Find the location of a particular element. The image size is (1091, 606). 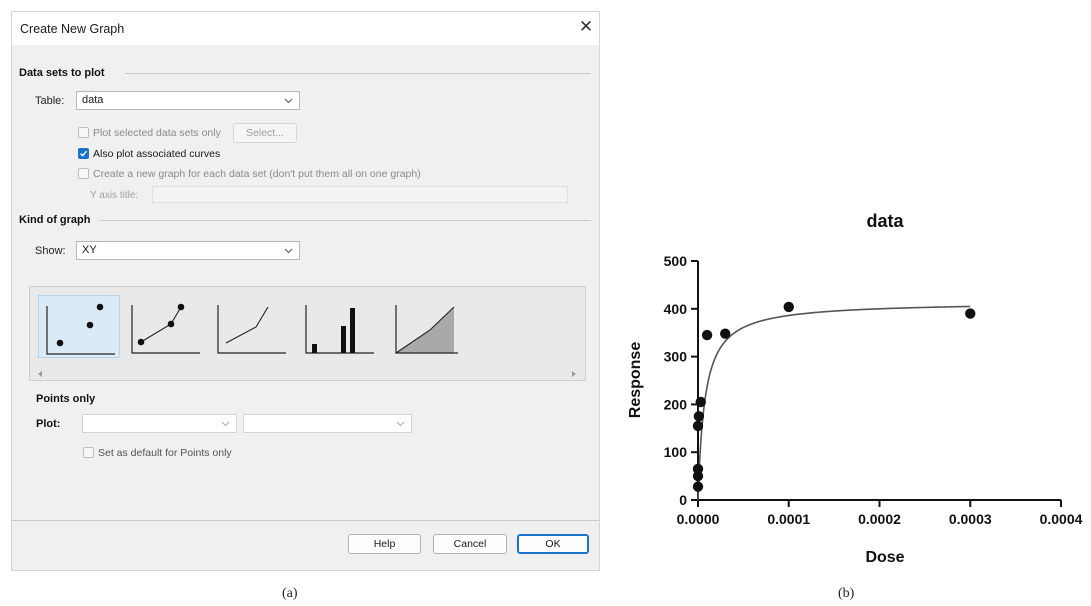

y-axis-label: Response is located at coordinates (635, 380).